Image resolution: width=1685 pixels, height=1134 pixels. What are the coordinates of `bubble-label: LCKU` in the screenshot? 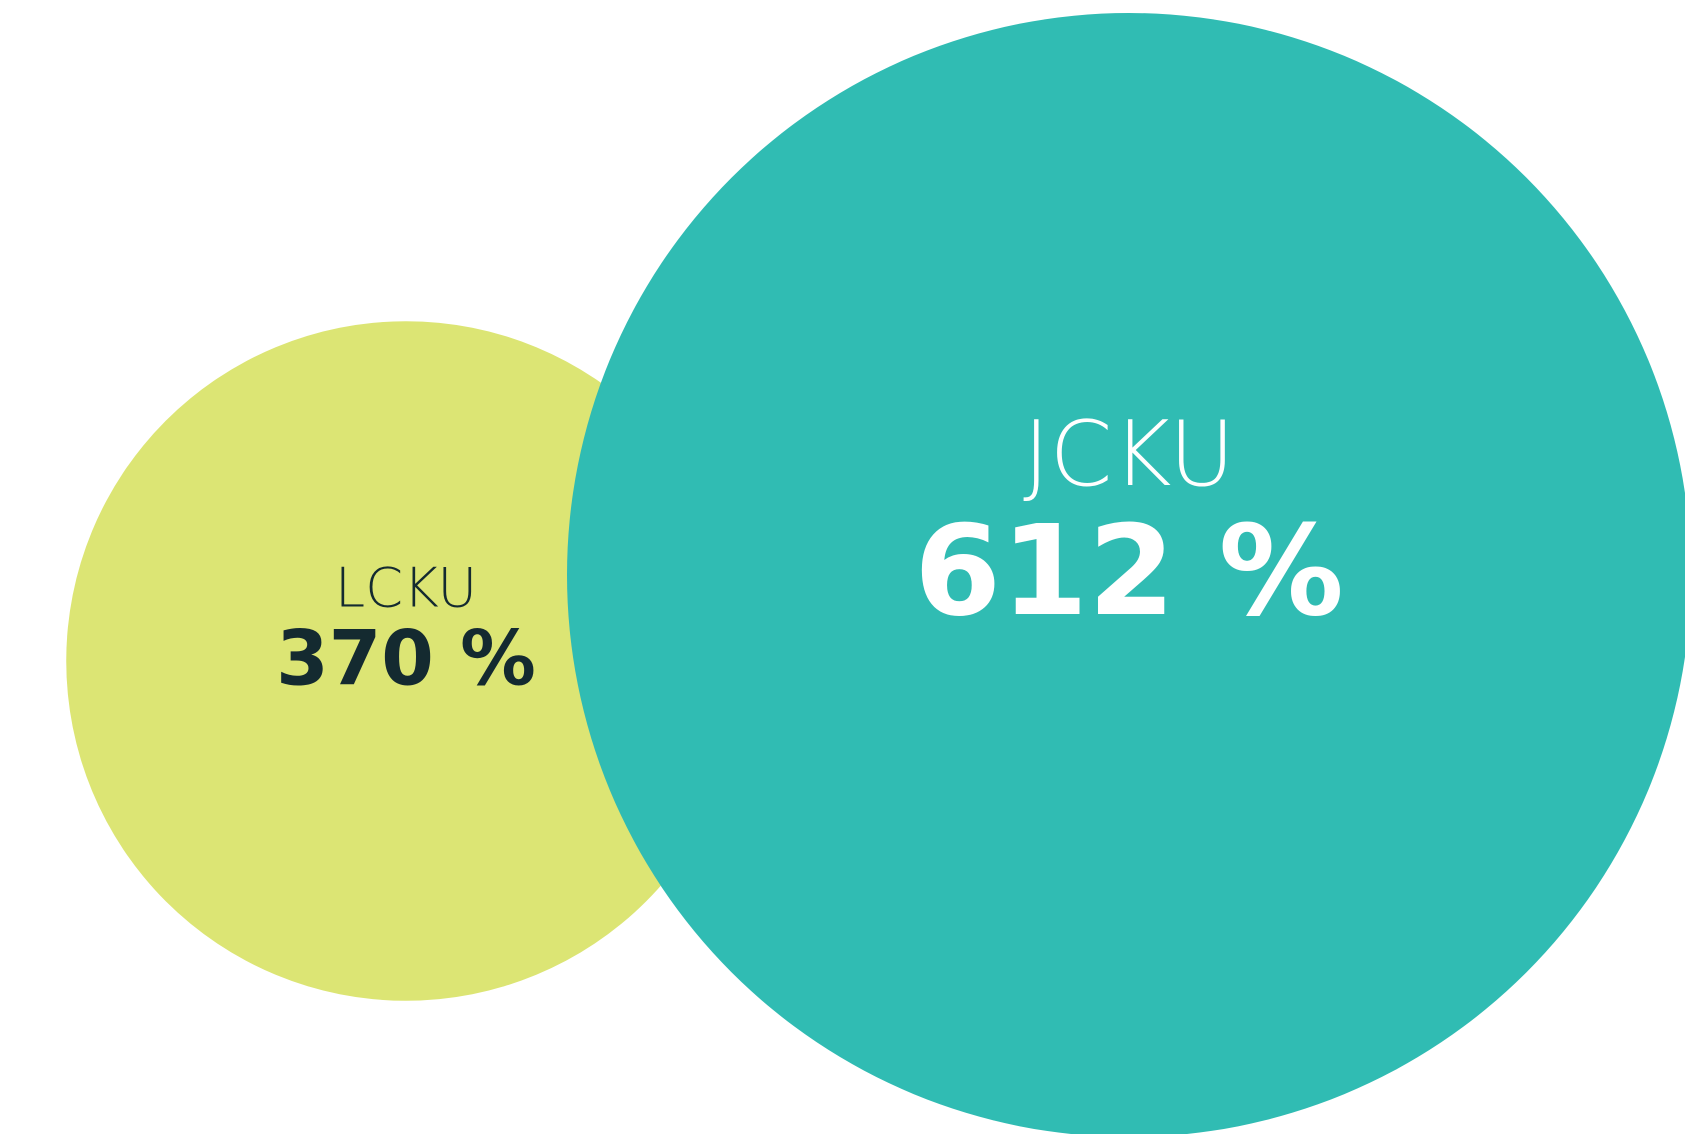 It's located at (406, 588).